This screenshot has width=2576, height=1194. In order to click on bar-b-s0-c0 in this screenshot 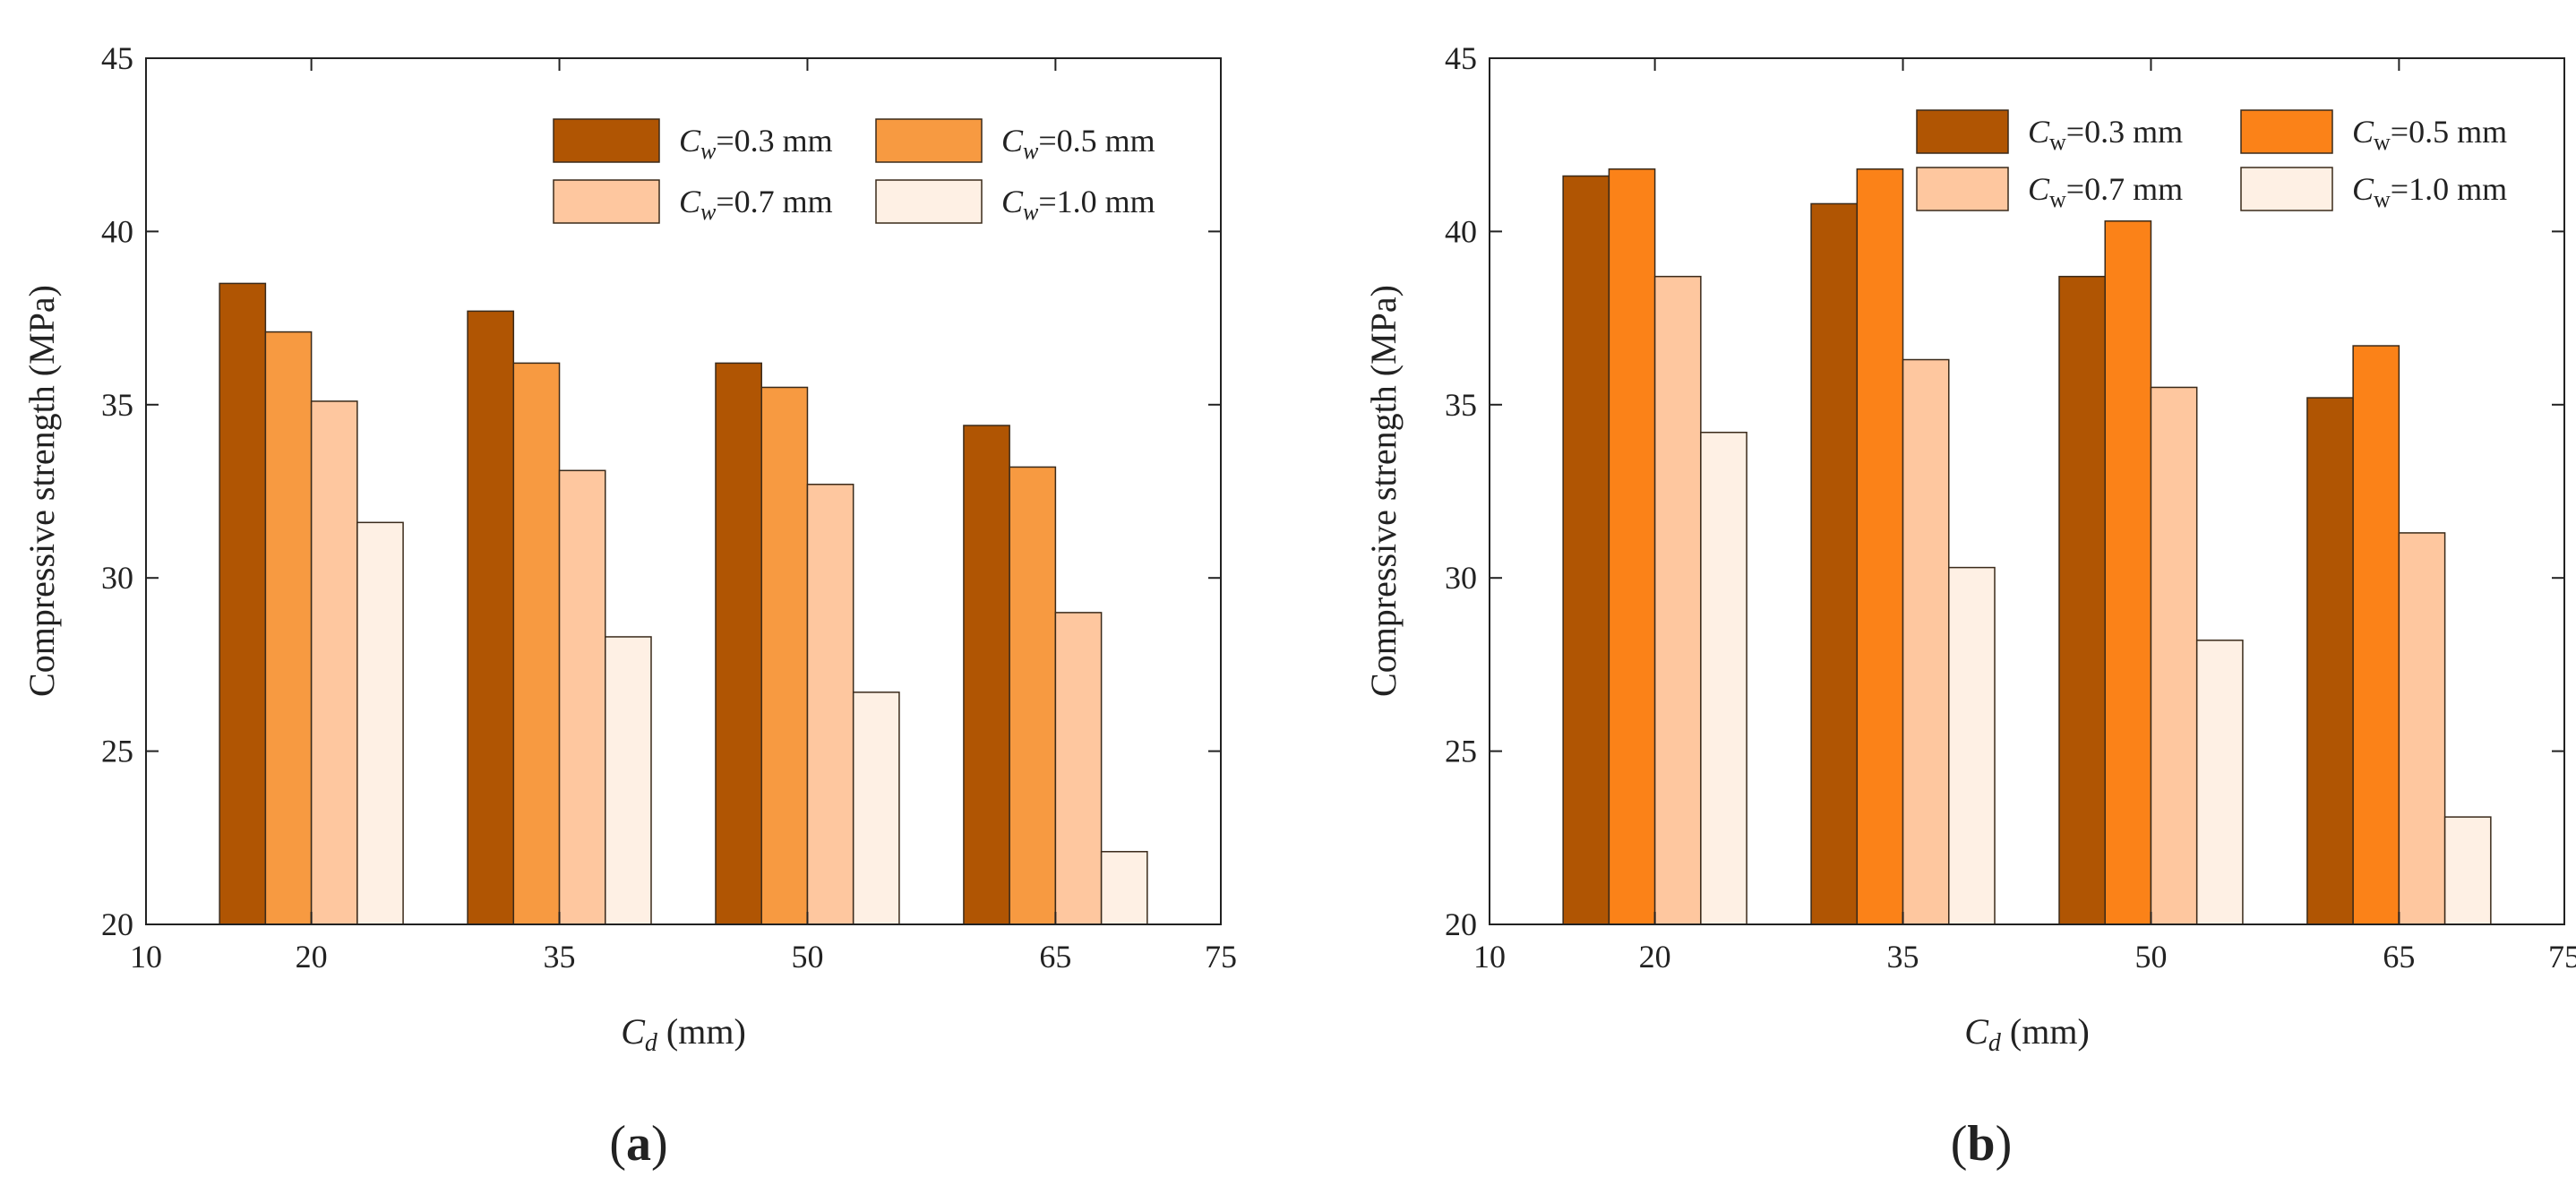, I will do `click(1586, 550)`.